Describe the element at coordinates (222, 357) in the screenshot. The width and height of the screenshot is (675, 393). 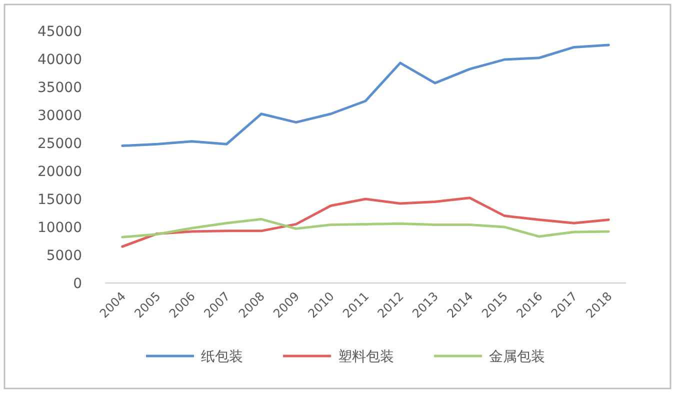
I see `legend-label: 纸包装` at that location.